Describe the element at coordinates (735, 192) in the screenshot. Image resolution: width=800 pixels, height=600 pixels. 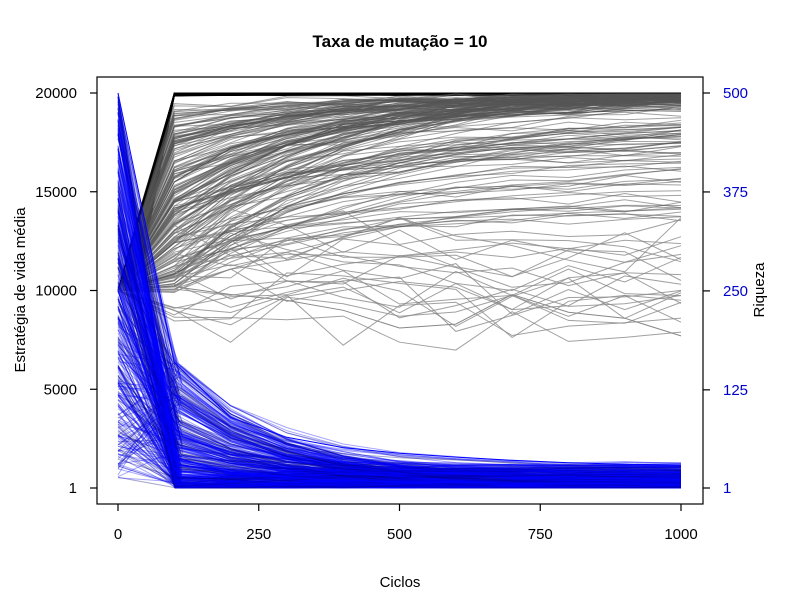
I see `y-right-tick-label: 375` at that location.